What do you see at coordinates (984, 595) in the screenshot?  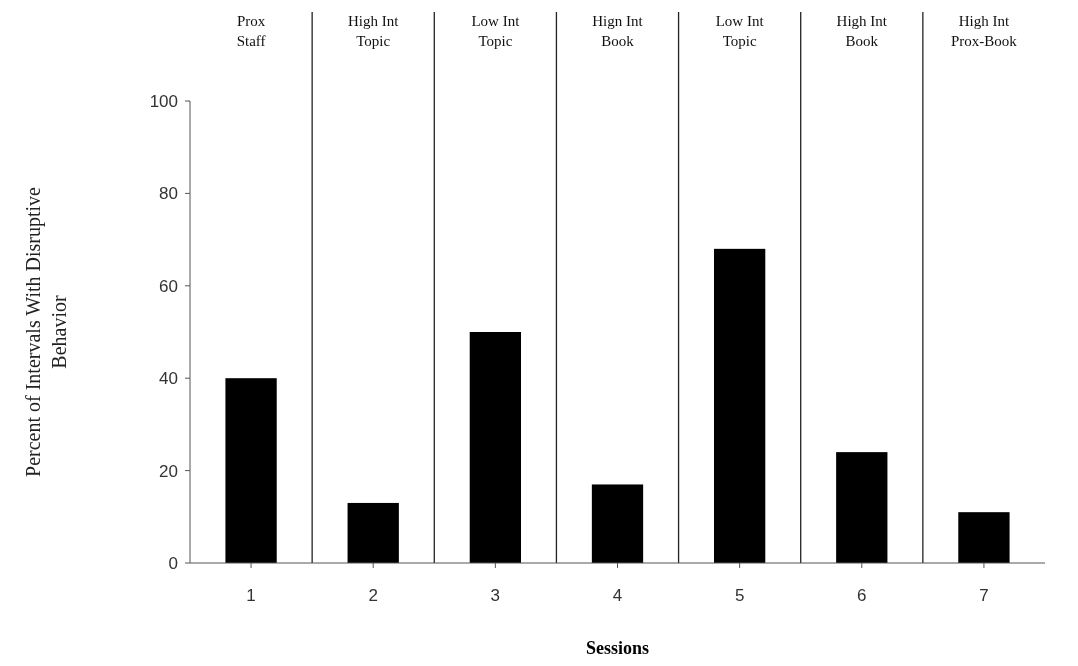 I see `x-tick-label: 7` at bounding box center [984, 595].